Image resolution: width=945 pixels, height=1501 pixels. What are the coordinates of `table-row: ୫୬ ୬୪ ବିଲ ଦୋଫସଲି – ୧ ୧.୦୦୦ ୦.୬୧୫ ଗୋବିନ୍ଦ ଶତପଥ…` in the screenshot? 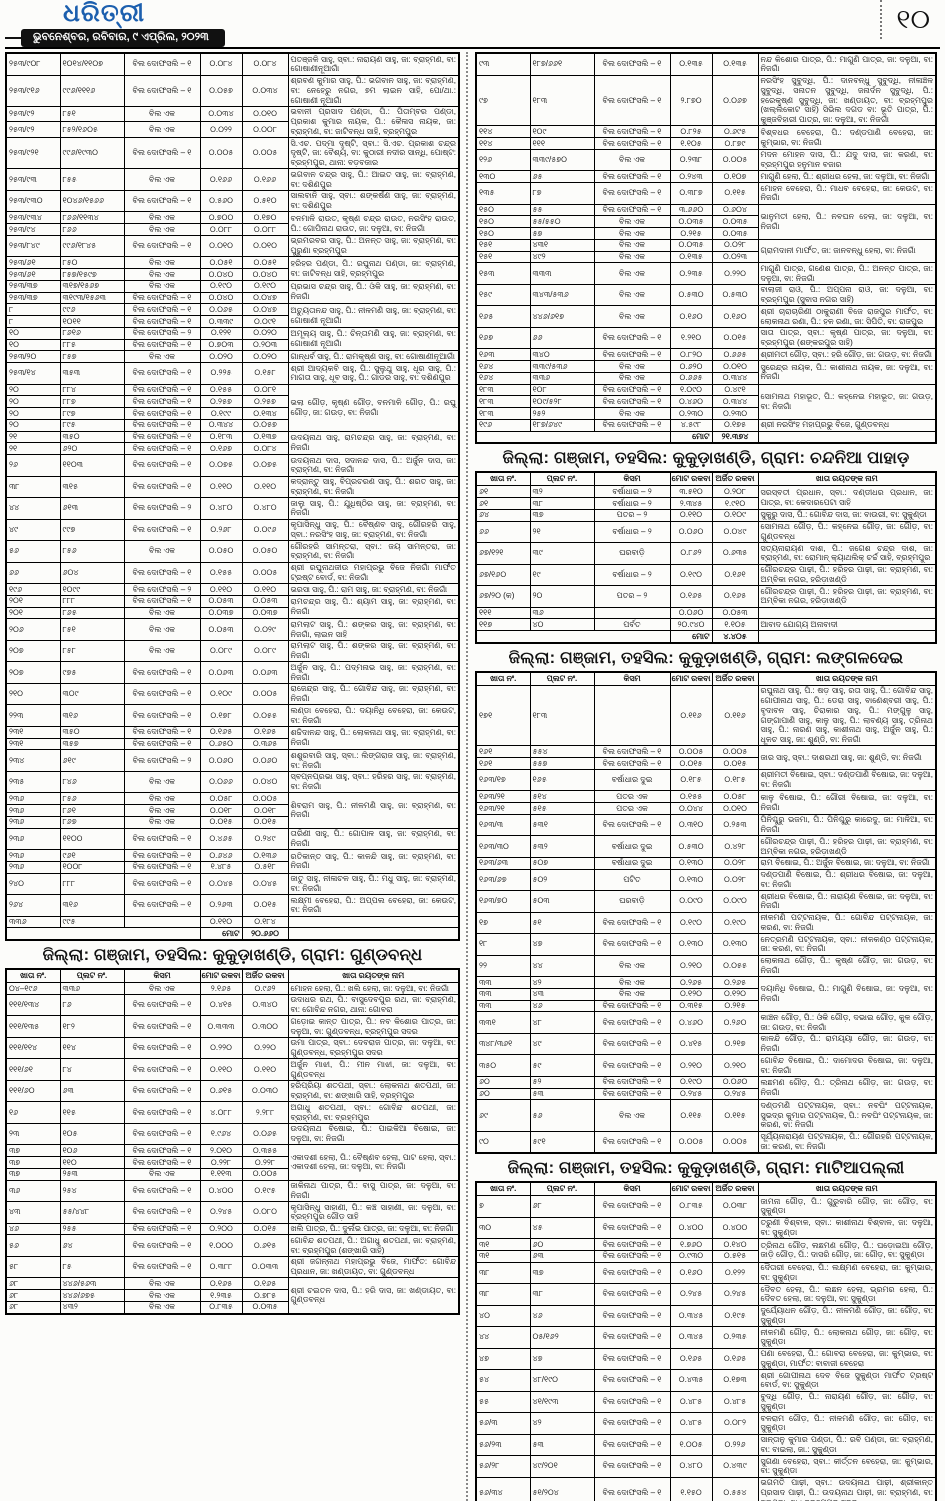 It's located at (232, 1245).